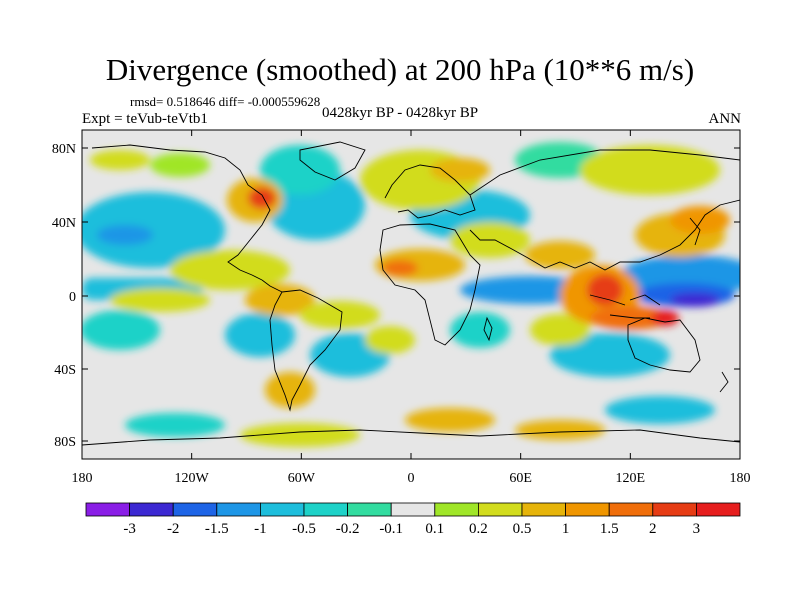 The width and height of the screenshot is (800, 600). What do you see at coordinates (145, 119) in the screenshot?
I see `experiment-label: Expt = teVub-teVtb1` at bounding box center [145, 119].